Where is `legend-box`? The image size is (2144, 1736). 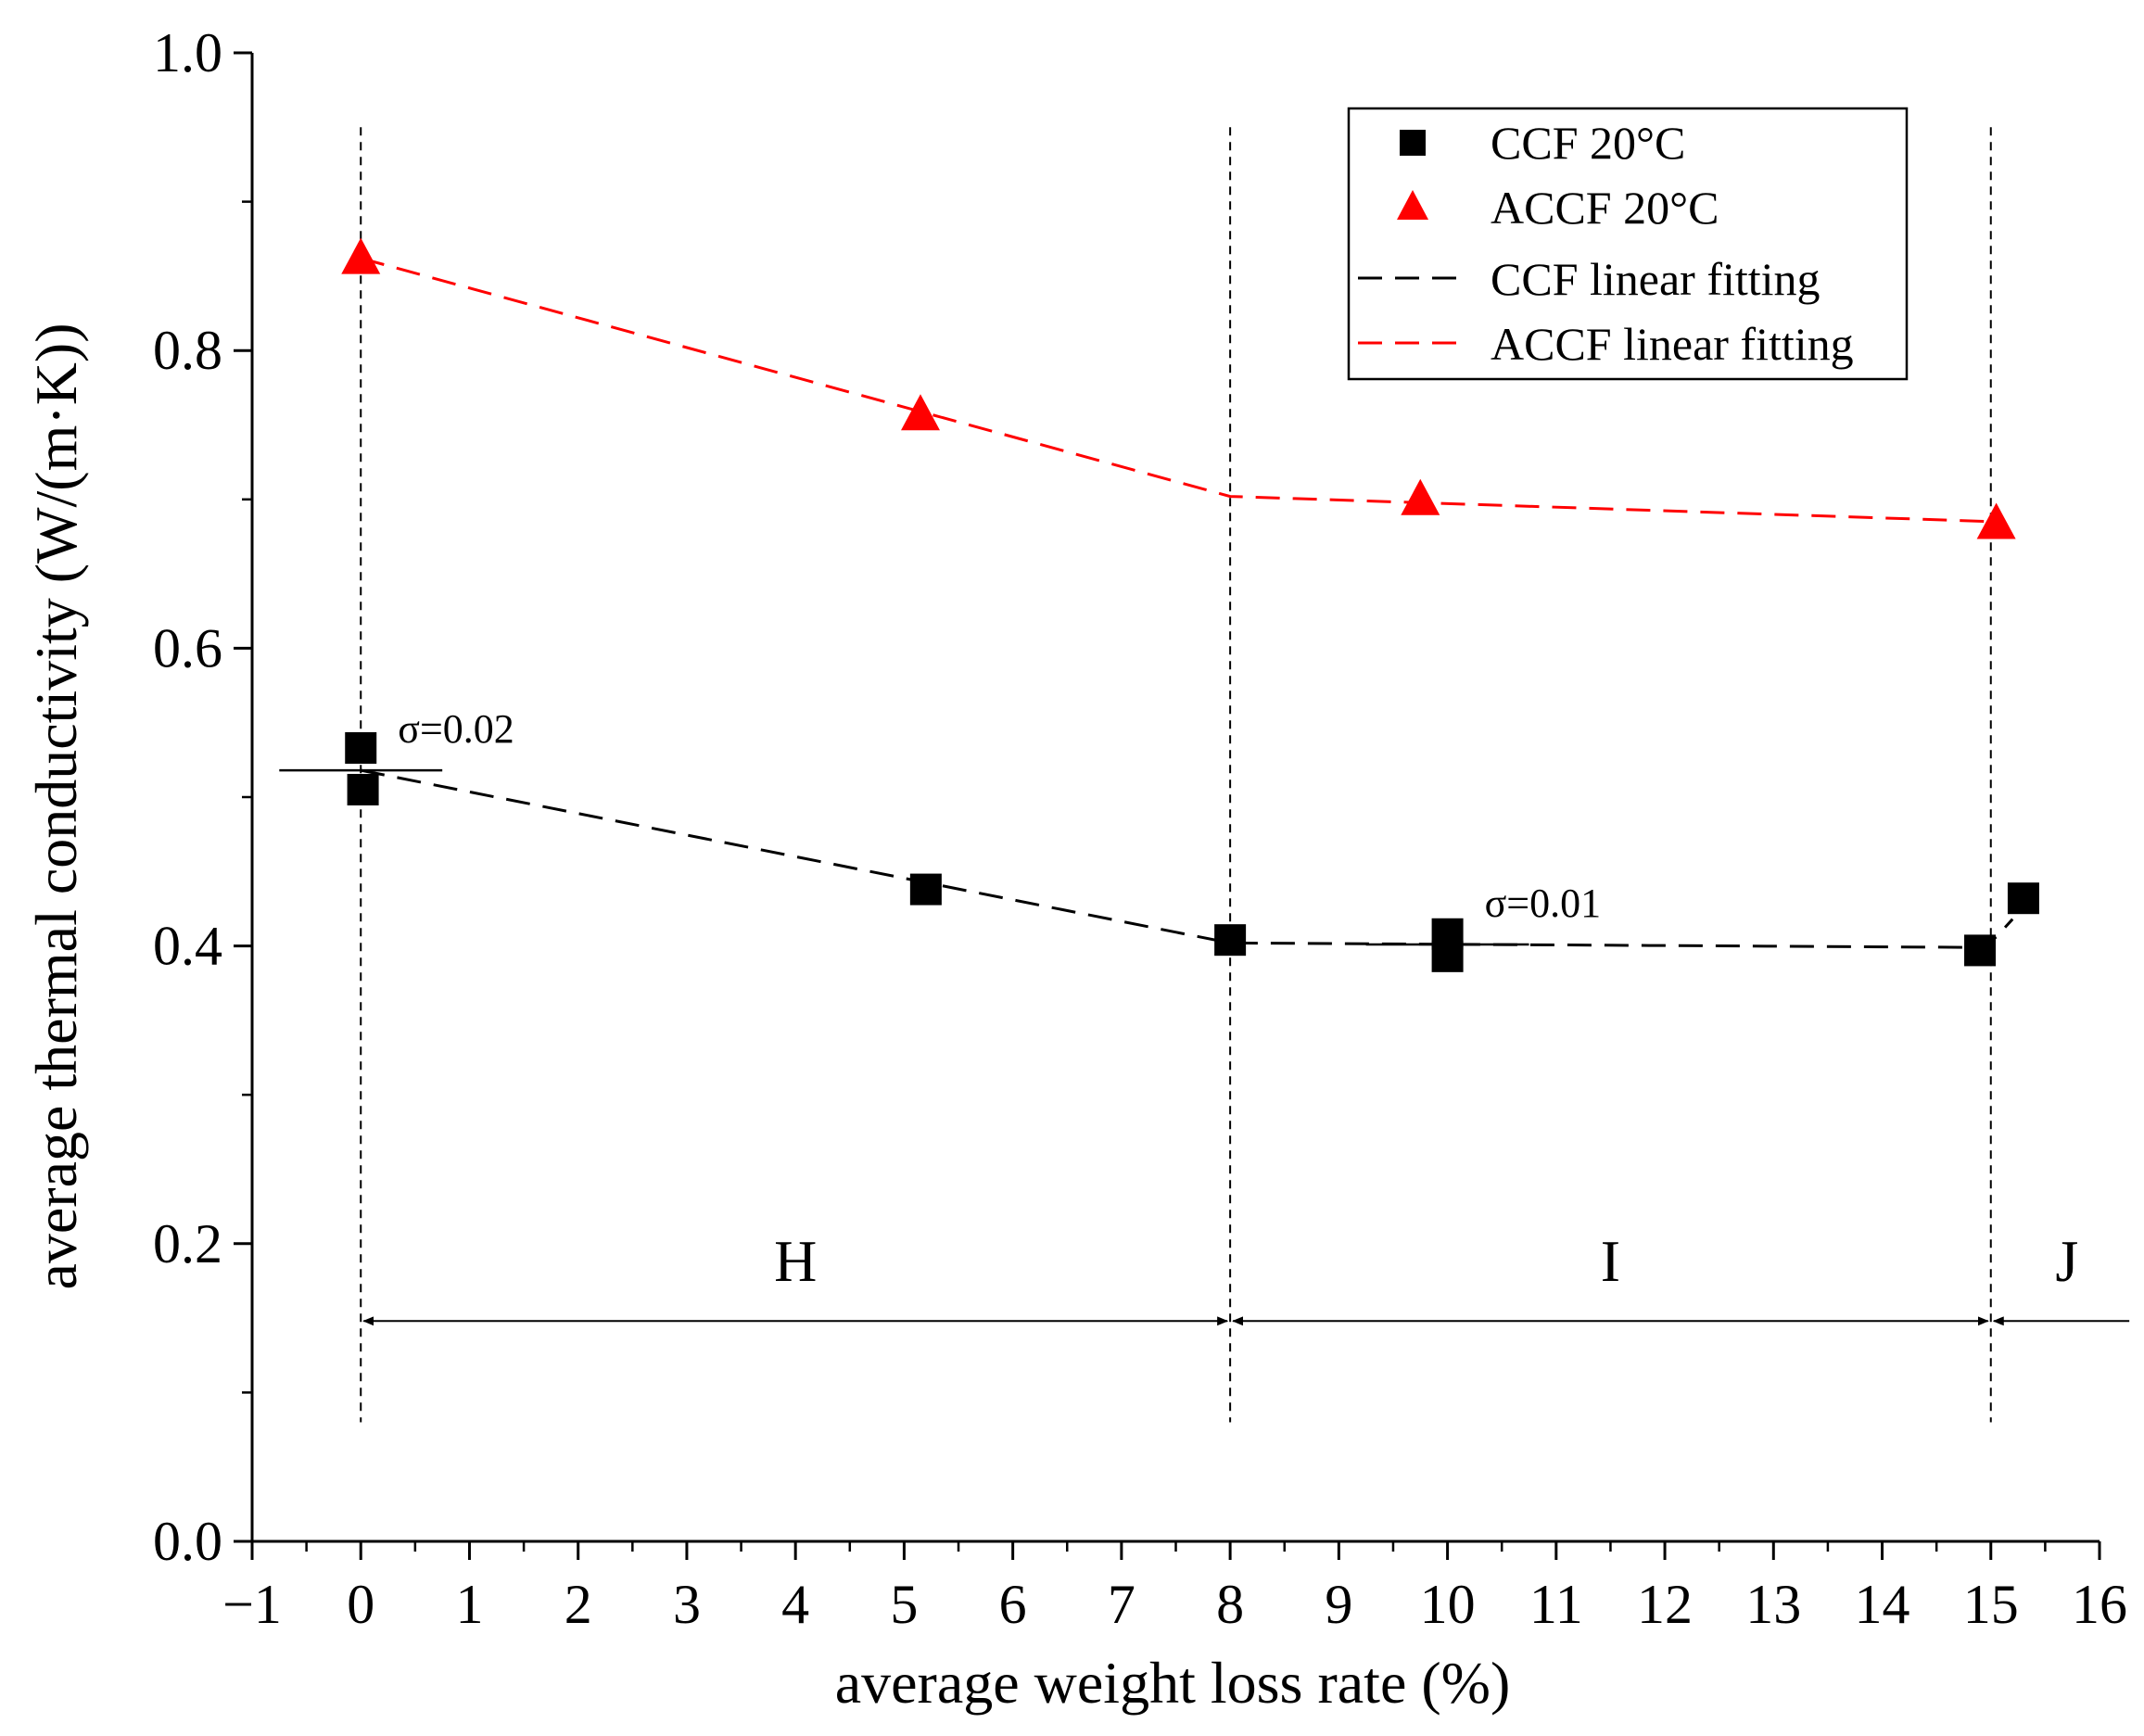 legend-box is located at coordinates (1628, 244).